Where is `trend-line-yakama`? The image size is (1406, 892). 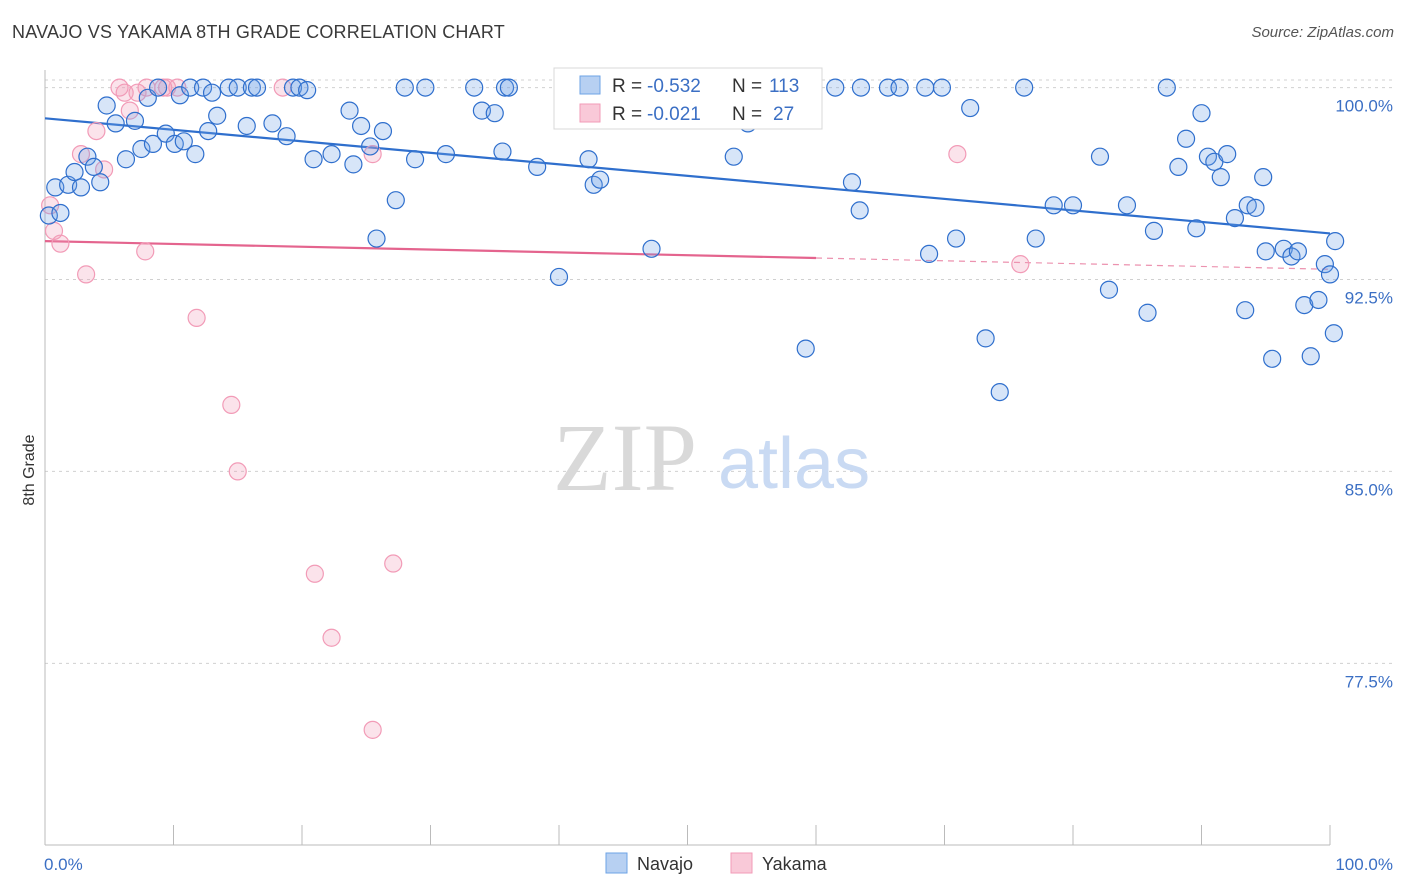 trend-line-yakama is located at coordinates (430, 250).